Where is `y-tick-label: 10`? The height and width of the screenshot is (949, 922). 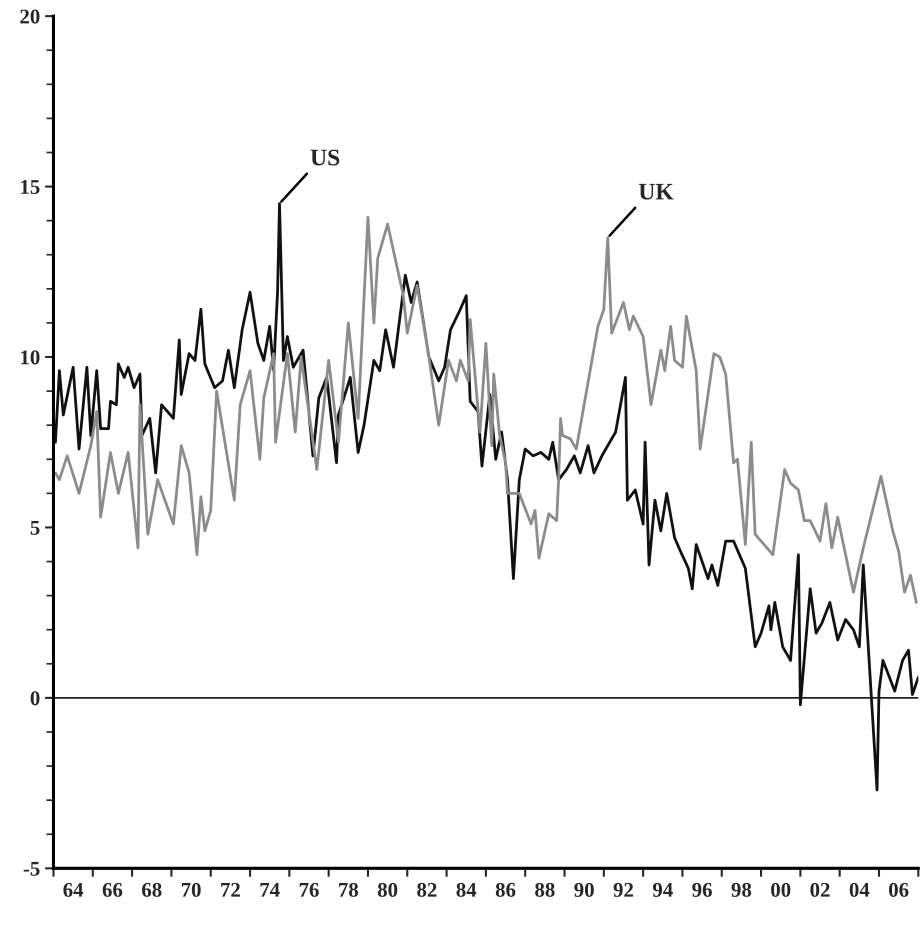 y-tick-label: 10 is located at coordinates (30, 357).